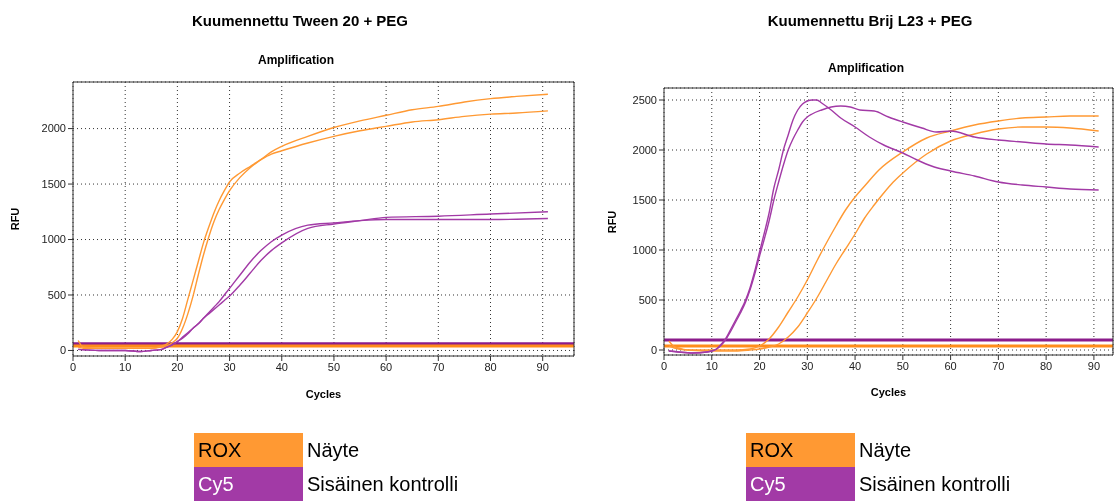 The height and width of the screenshot is (501, 1115). I want to click on chart-title: Kuumennettu Tween 20 + PEG, so click(299, 20).